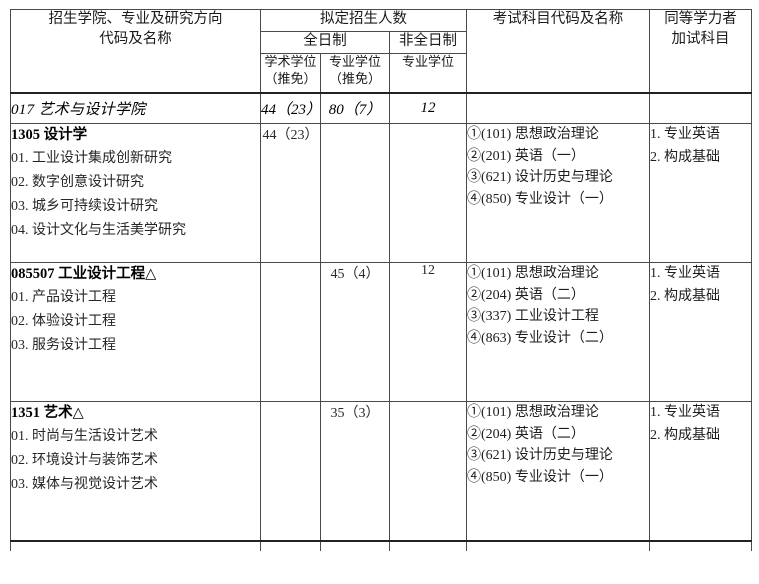 This screenshot has width=759, height=584. What do you see at coordinates (355, 545) in the screenshot?
I see `partial-cell-professional` at bounding box center [355, 545].